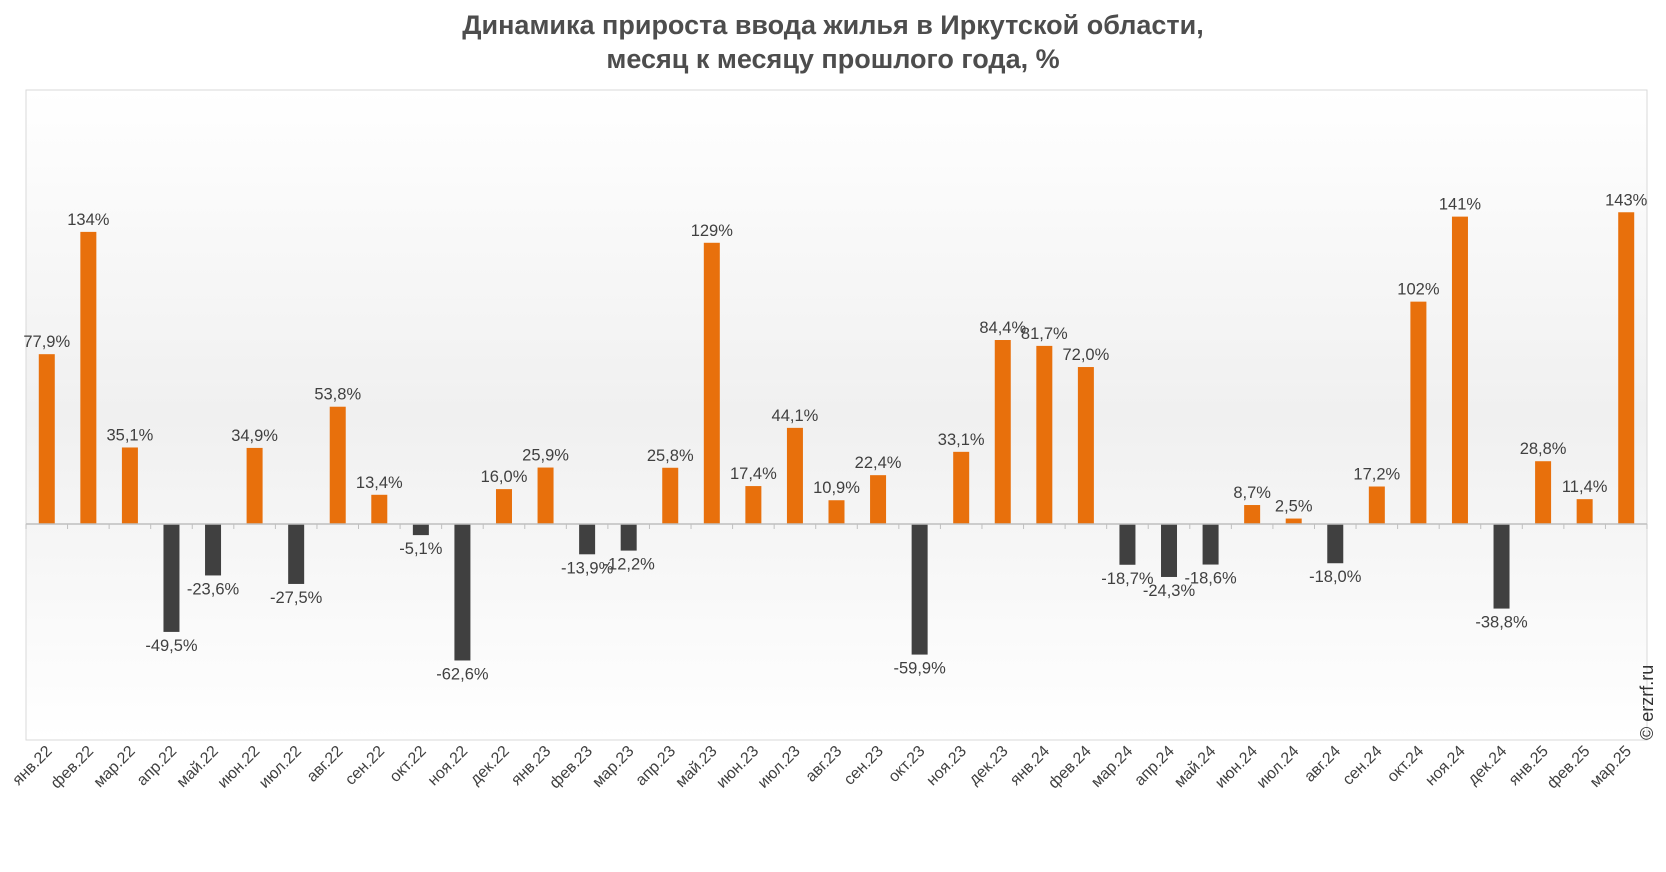  What do you see at coordinates (1154, 766) in the screenshot?
I see `x-tick-label: апр.24` at bounding box center [1154, 766].